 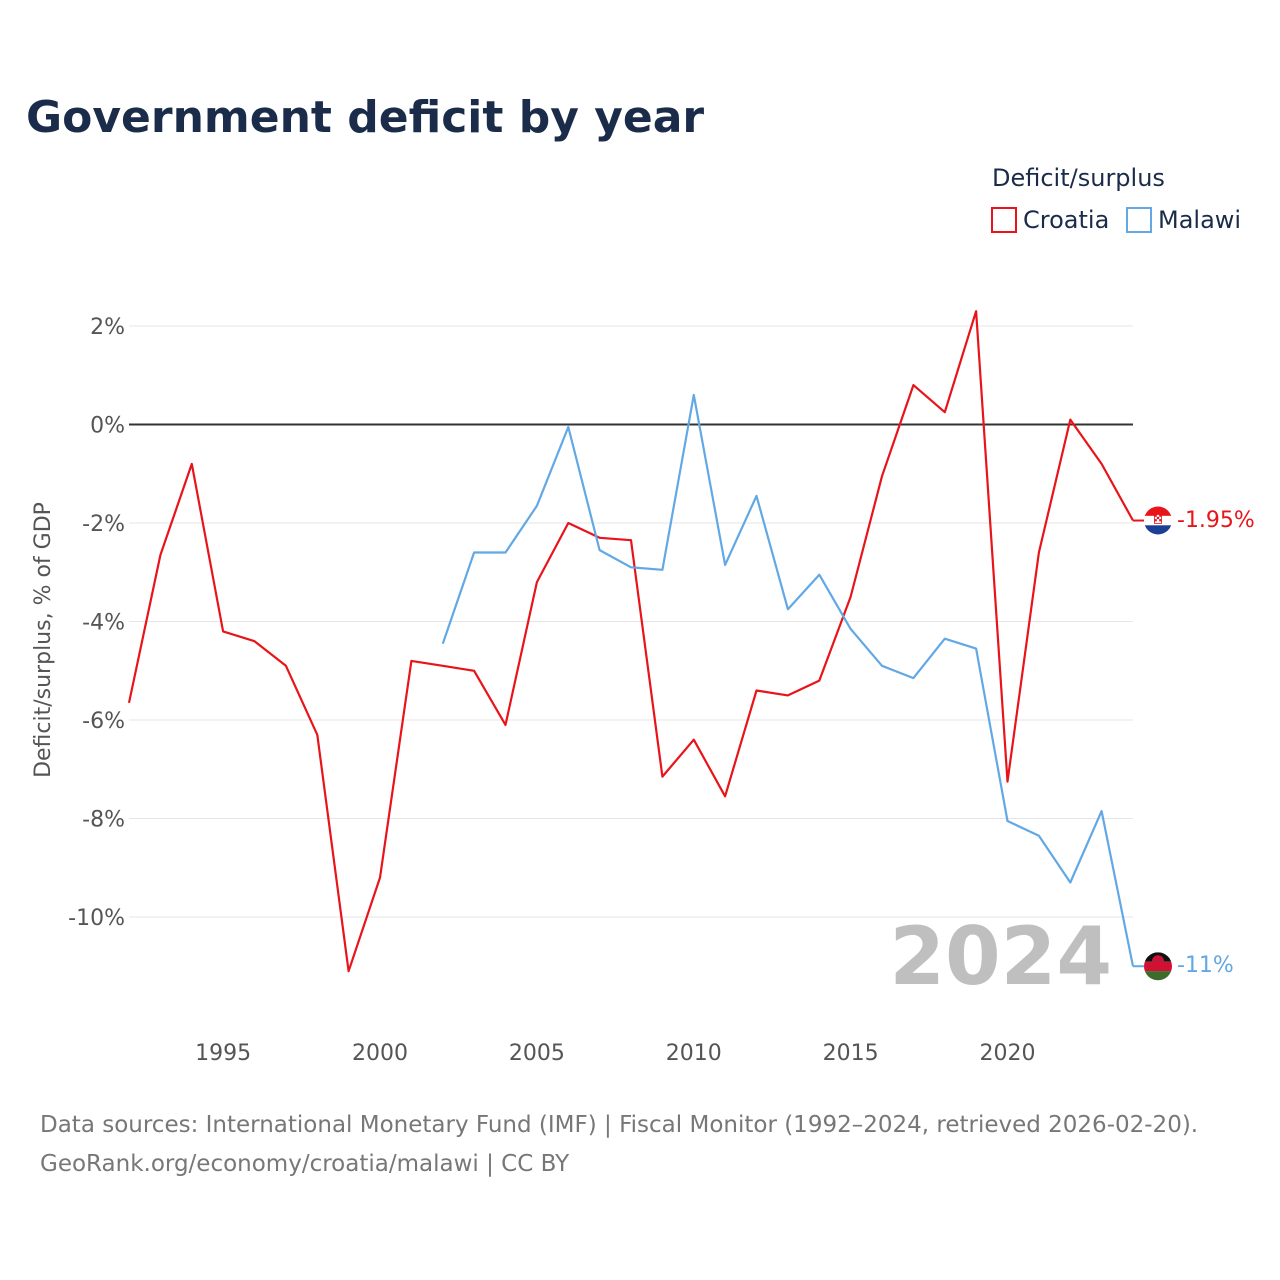 What do you see at coordinates (1158, 520) in the screenshot?
I see `croatia-flag-icon` at bounding box center [1158, 520].